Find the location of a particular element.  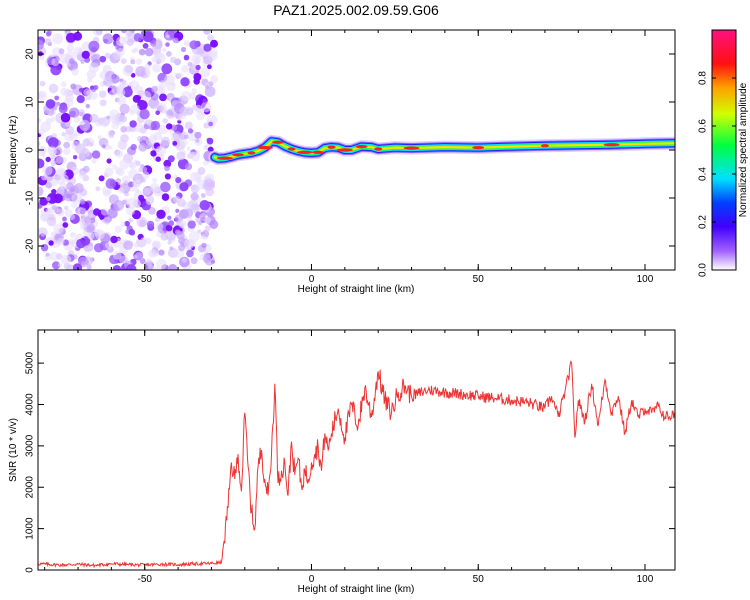

y-tick-label: 0 is located at coordinates (30, 570).